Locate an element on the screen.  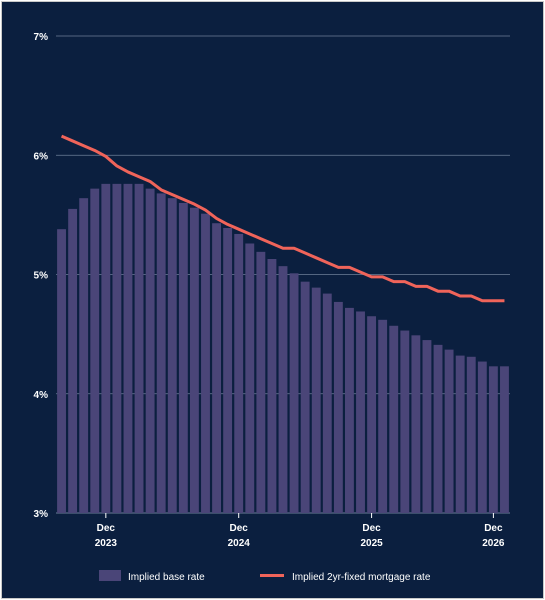
x-tick-year: 2024 is located at coordinates (239, 543).